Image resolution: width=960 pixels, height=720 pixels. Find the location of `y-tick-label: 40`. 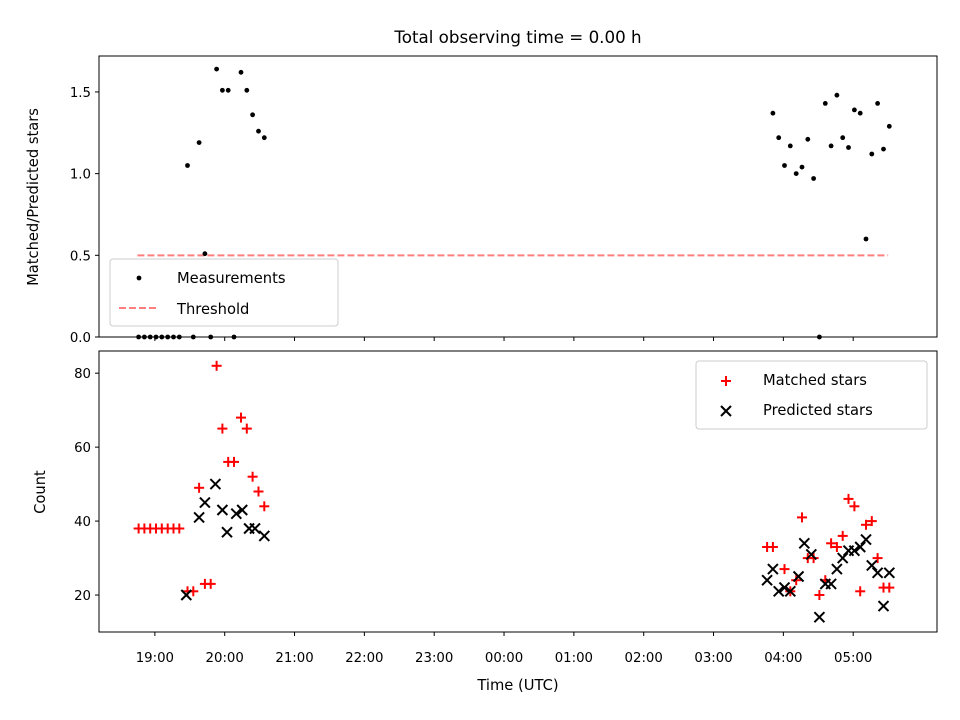

y-tick-label: 40 is located at coordinates (82, 522).